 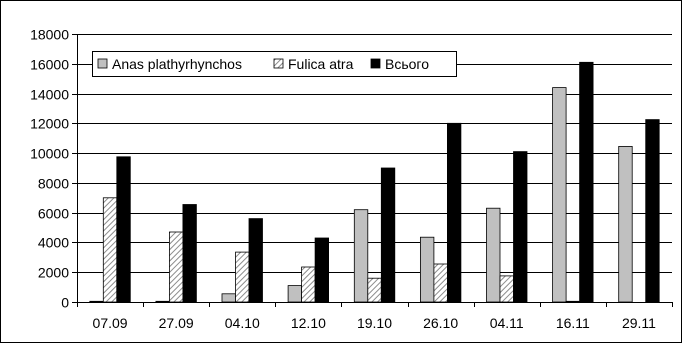 What do you see at coordinates (53, 184) in the screenshot?
I see `y-tick-label: 8000` at bounding box center [53, 184].